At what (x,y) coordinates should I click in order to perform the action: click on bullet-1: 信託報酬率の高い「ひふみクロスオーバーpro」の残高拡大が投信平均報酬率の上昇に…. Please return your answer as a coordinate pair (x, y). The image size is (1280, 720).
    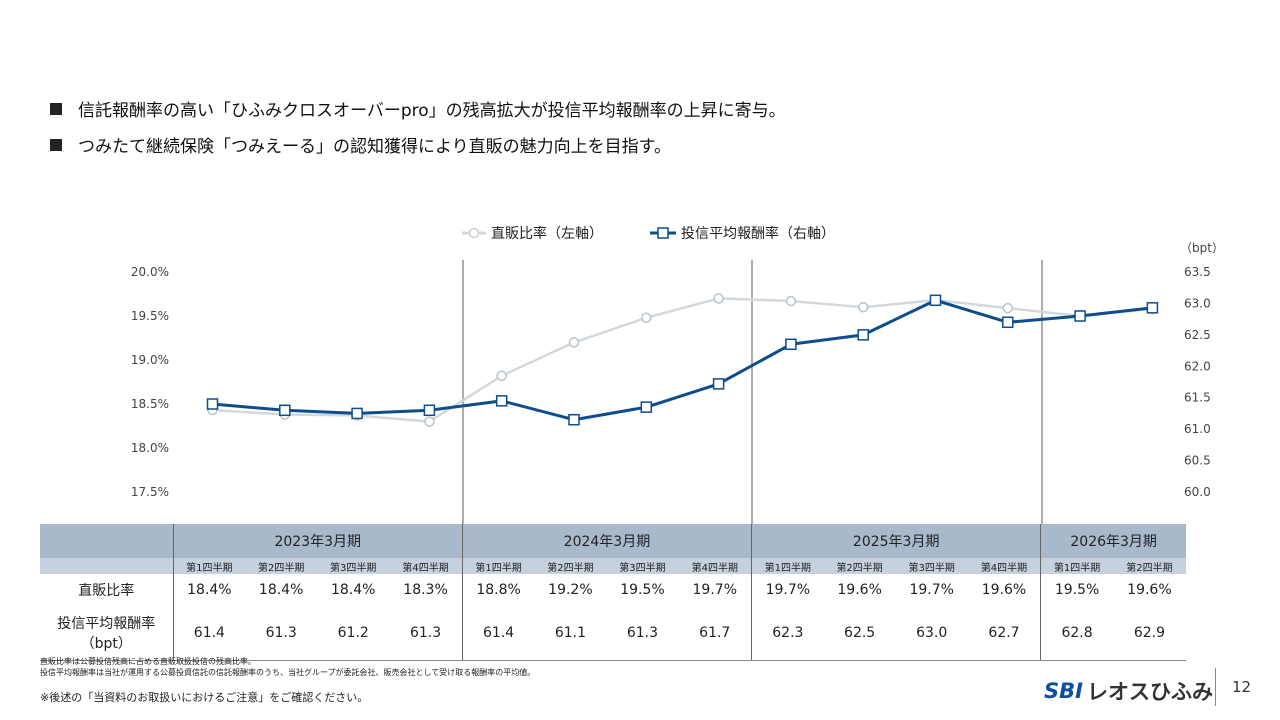
    Looking at the image, I should click on (418, 108).